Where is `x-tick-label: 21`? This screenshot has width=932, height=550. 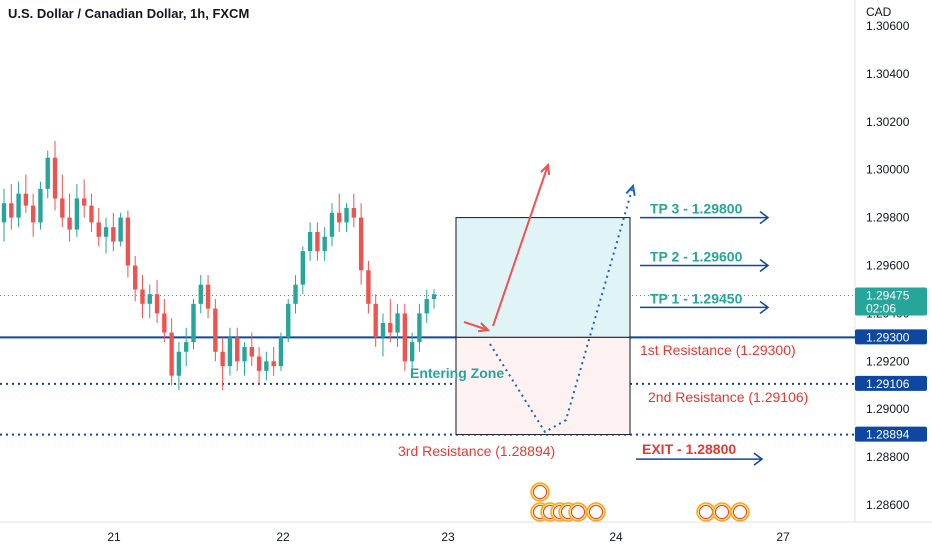 x-tick-label: 21 is located at coordinates (114, 537).